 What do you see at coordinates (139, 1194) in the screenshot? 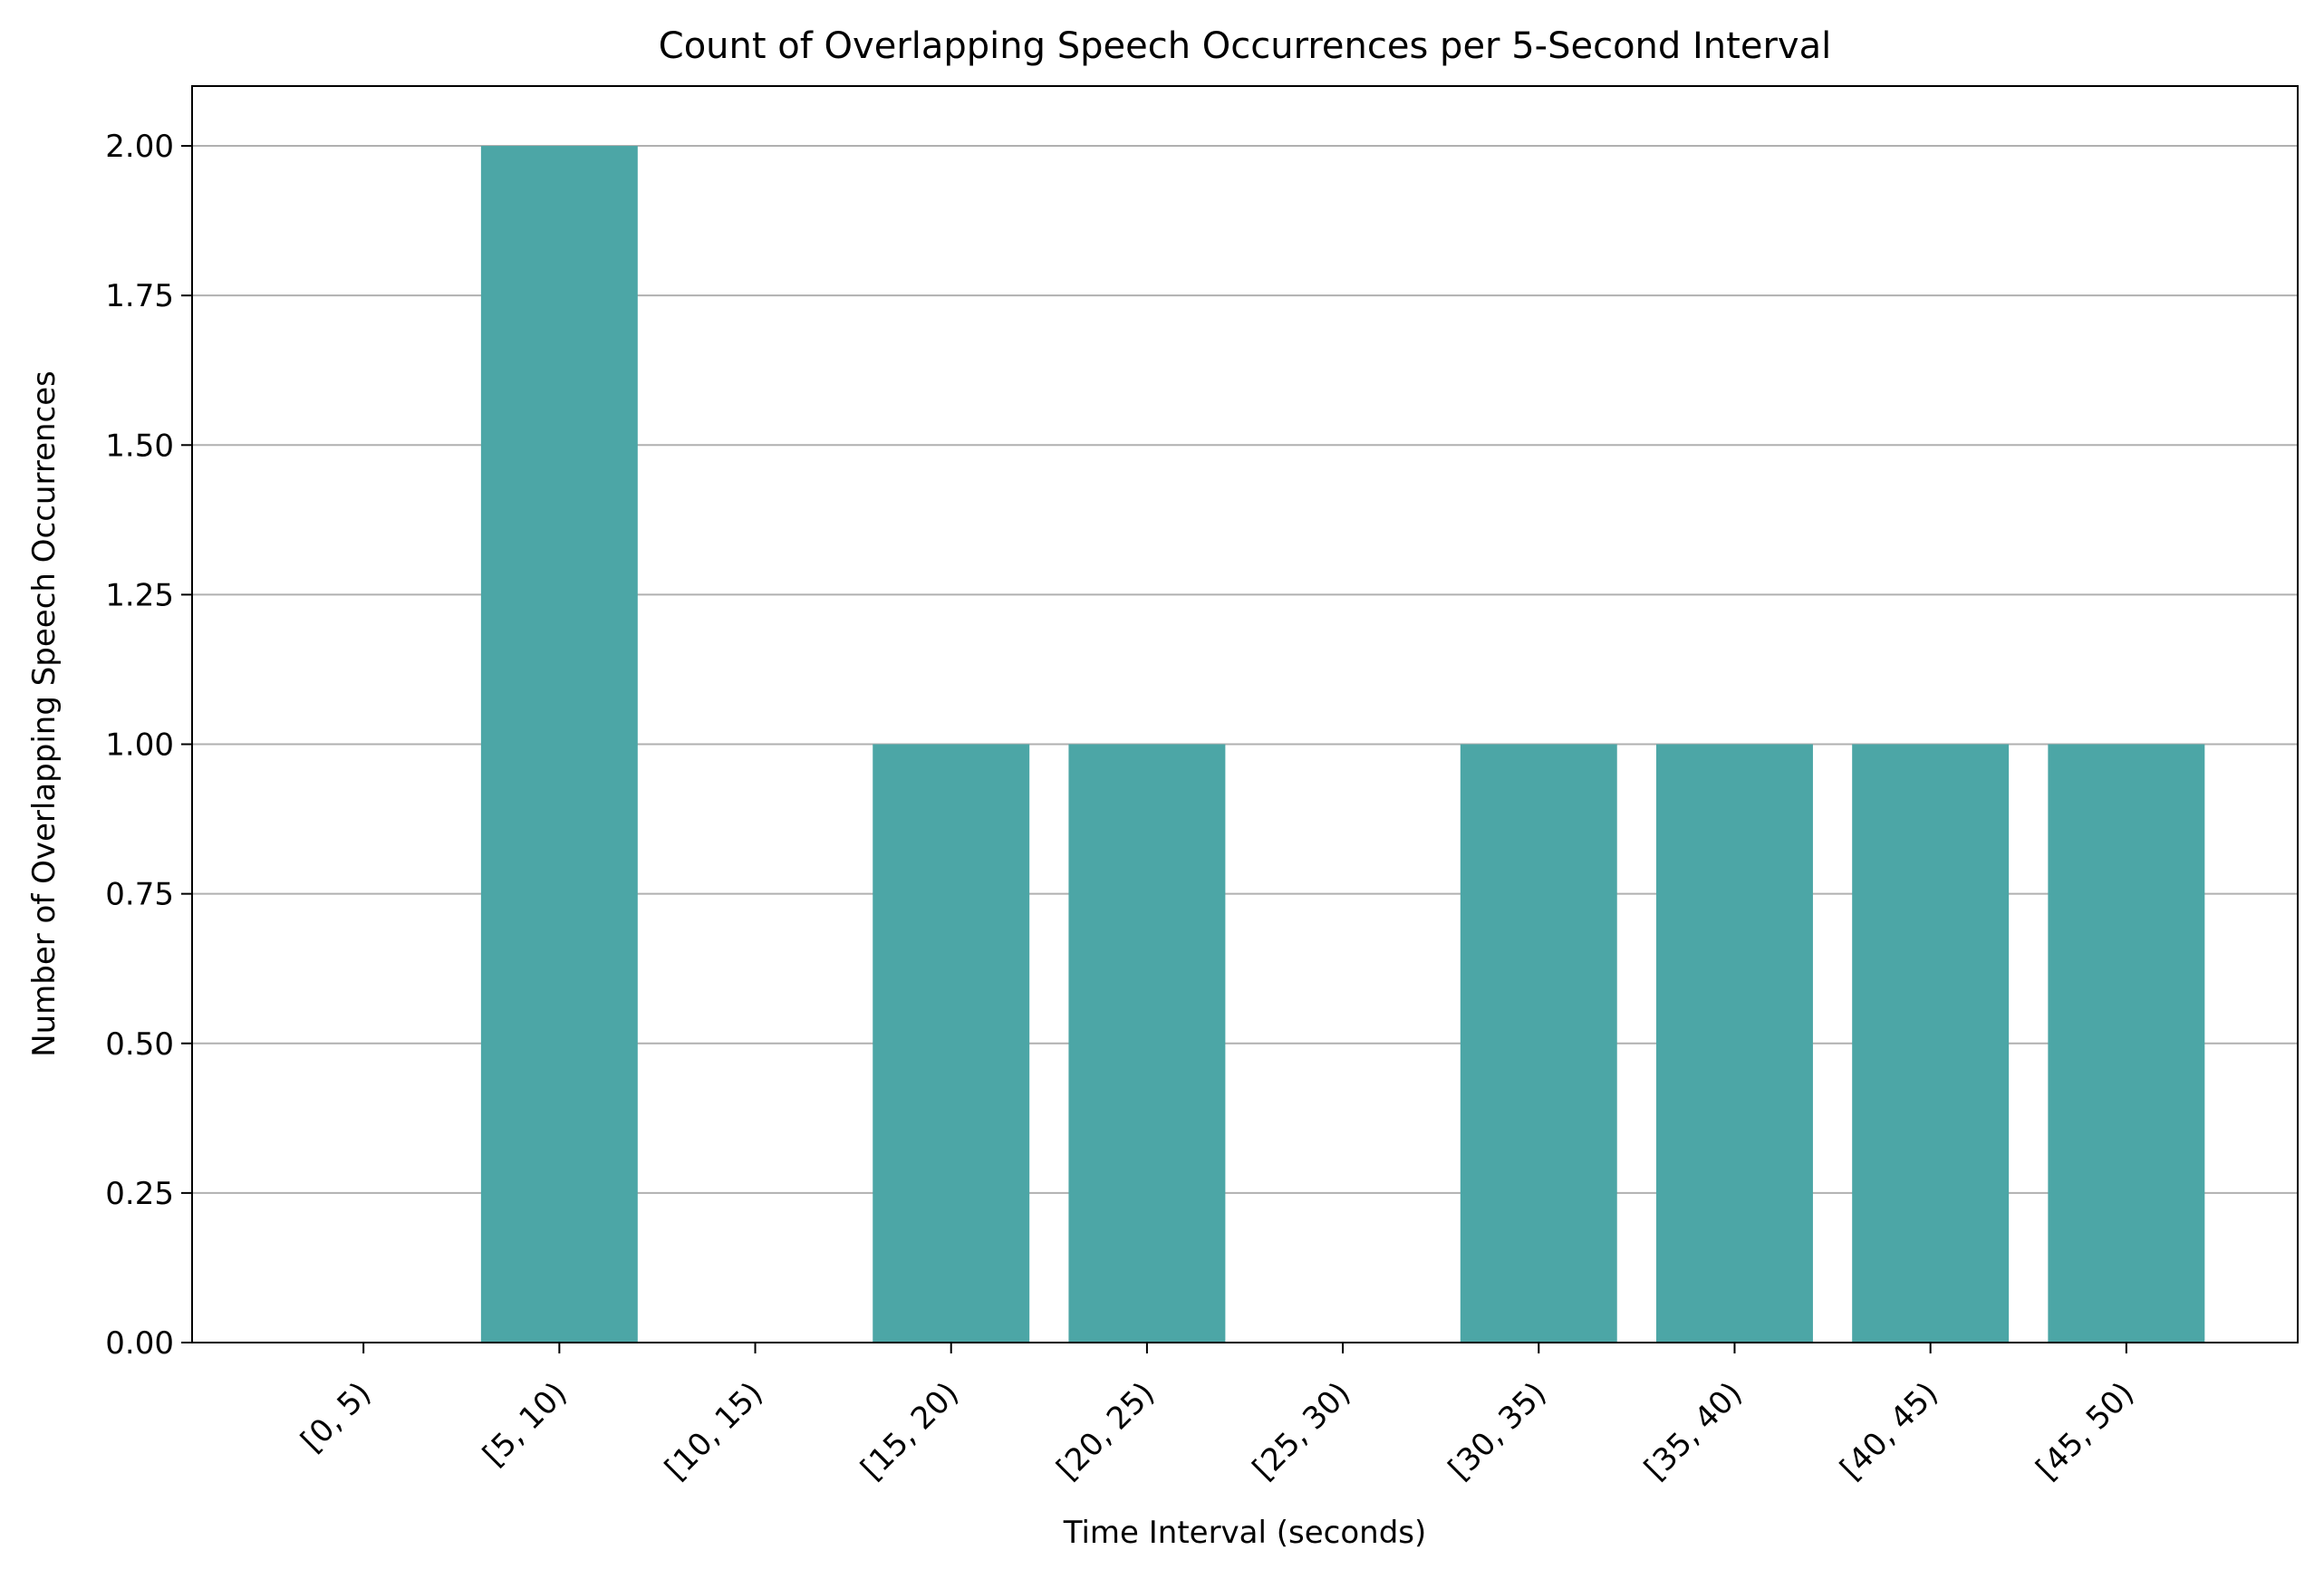
I see `y-tick-label: 0.25` at bounding box center [139, 1194].